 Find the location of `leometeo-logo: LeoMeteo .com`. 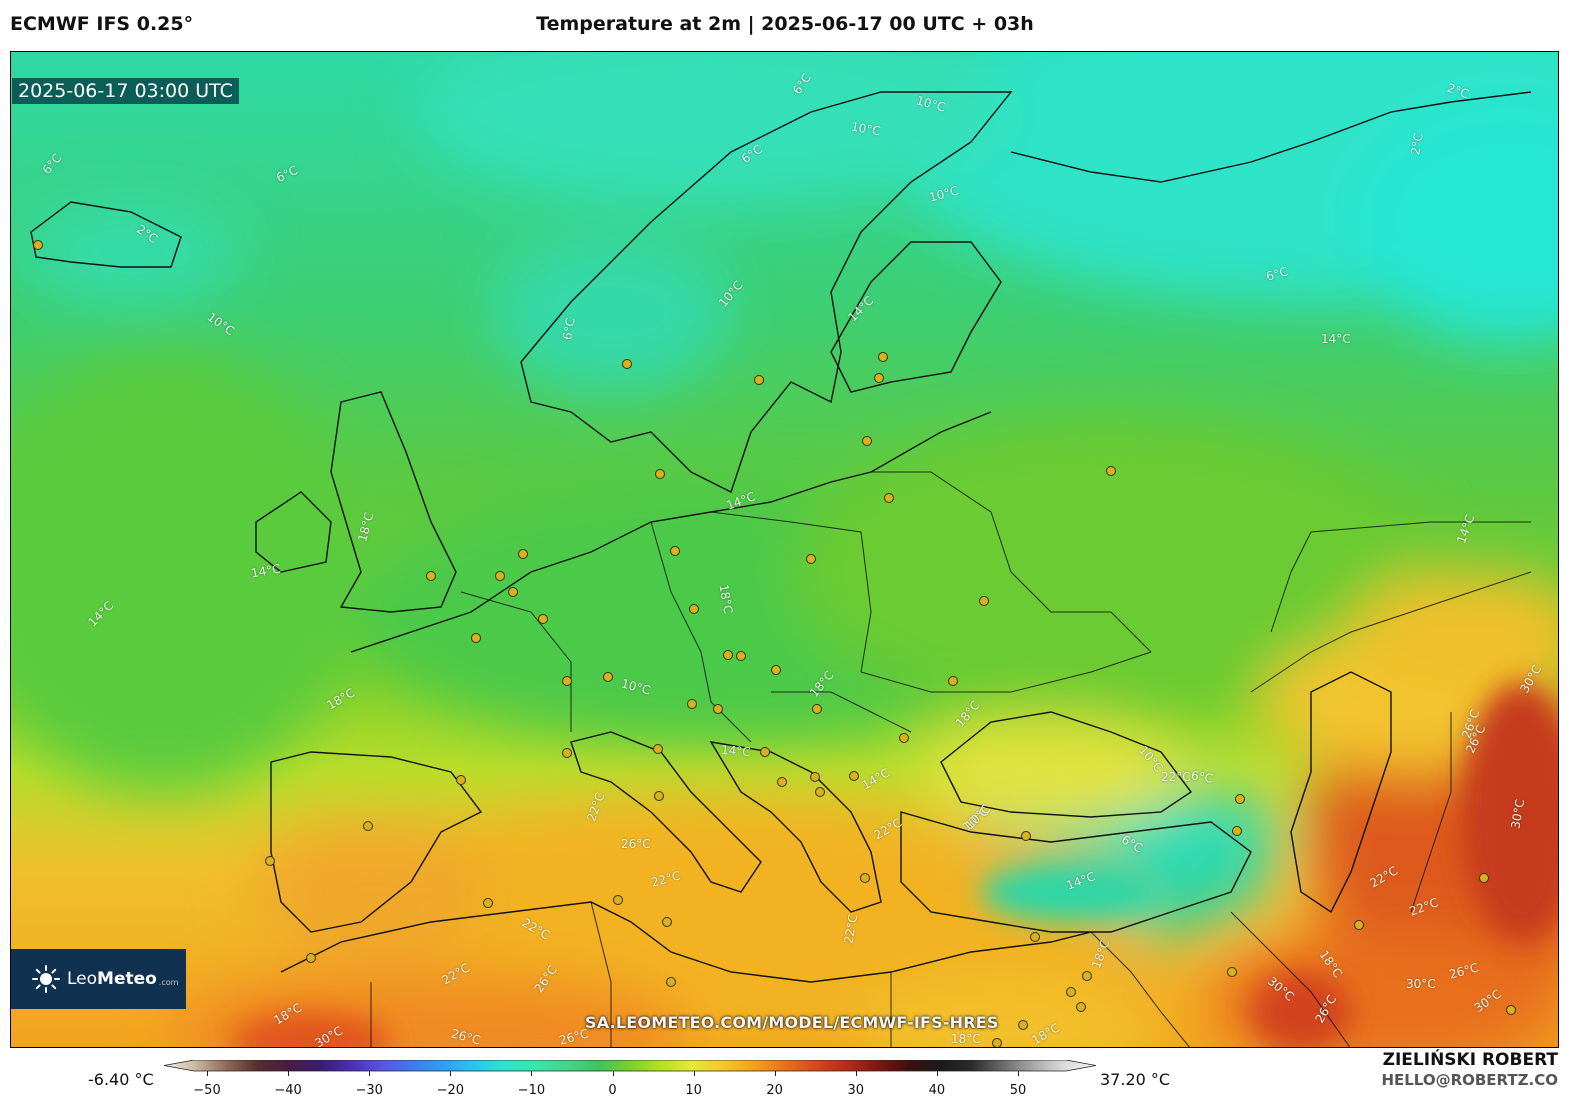

leometeo-logo: LeoMeteo .com is located at coordinates (98, 979).